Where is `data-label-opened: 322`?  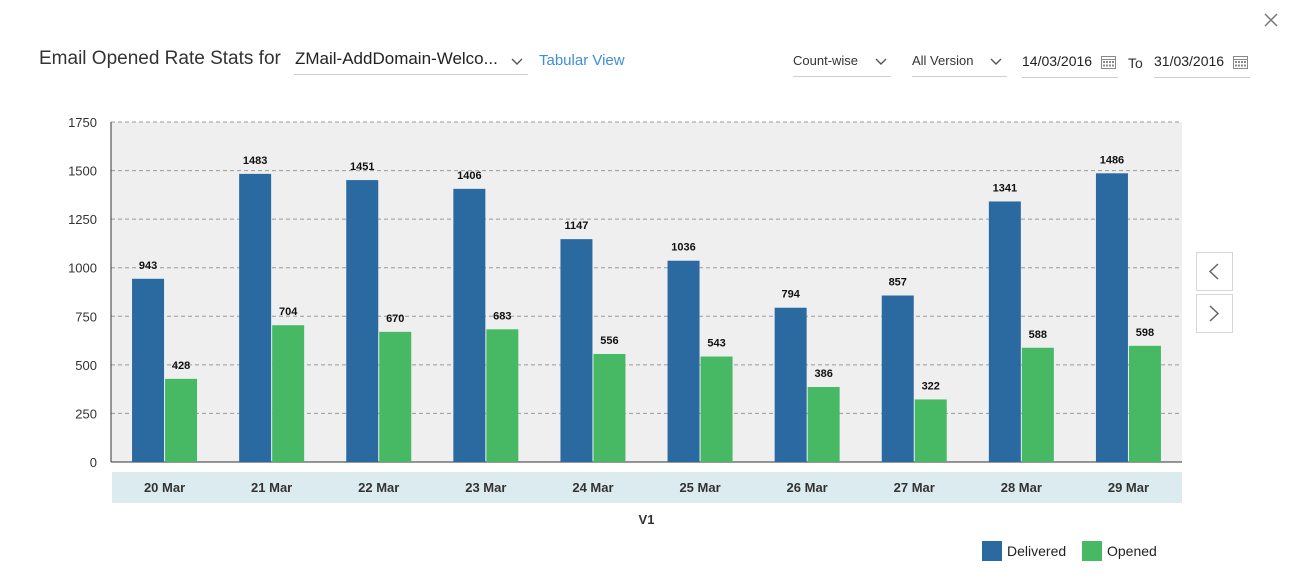 data-label-opened: 322 is located at coordinates (931, 386).